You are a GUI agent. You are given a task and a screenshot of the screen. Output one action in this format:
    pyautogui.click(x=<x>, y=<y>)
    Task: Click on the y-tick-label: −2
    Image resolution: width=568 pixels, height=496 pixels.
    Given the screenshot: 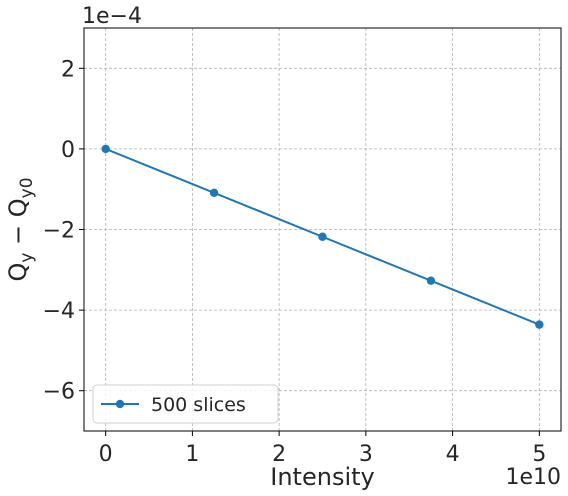 What is the action you would take?
    pyautogui.click(x=59, y=231)
    